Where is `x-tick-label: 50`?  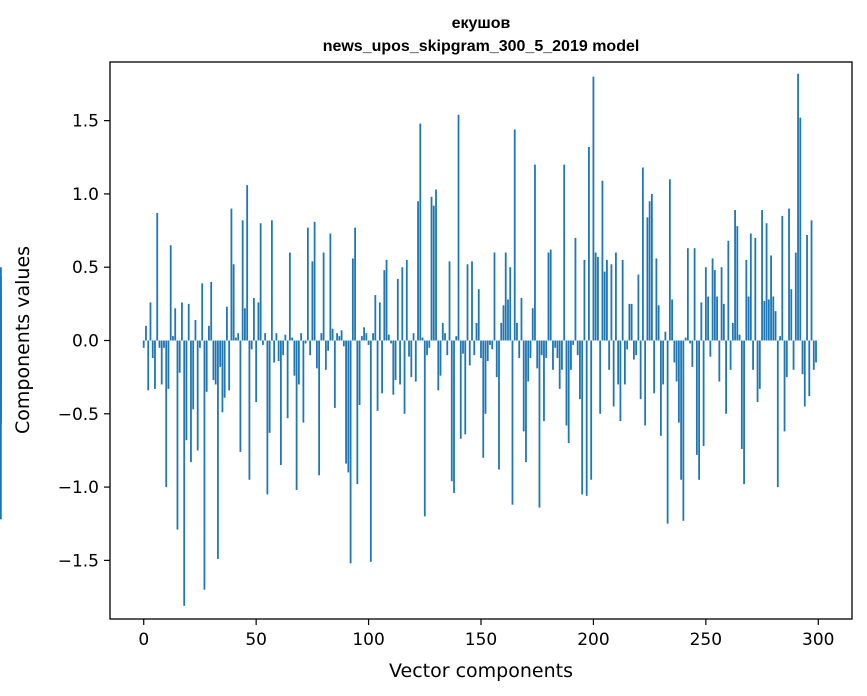
x-tick-label: 50 is located at coordinates (256, 640).